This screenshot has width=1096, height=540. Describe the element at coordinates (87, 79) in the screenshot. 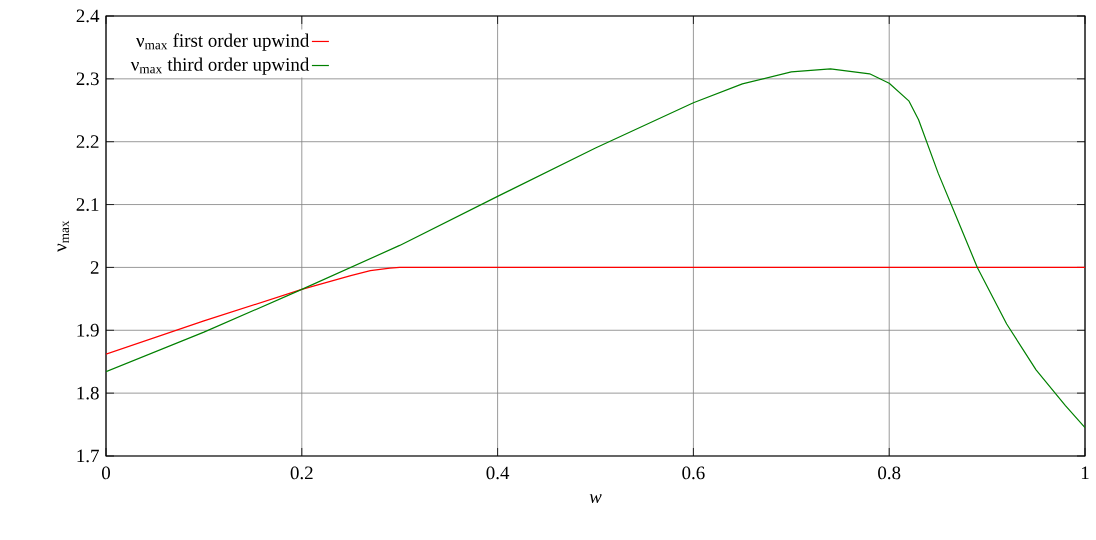

I see `y-tick-label: 2.3` at that location.